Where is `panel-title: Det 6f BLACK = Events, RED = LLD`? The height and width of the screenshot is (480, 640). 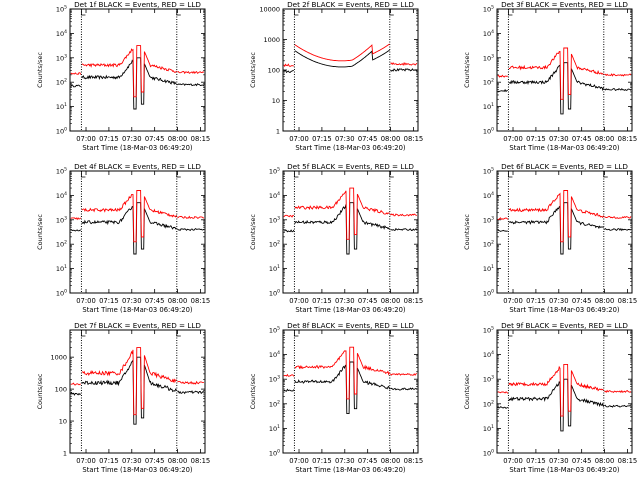 panel-title: Det 6f BLACK = Events, RED = LLD is located at coordinates (564, 166).